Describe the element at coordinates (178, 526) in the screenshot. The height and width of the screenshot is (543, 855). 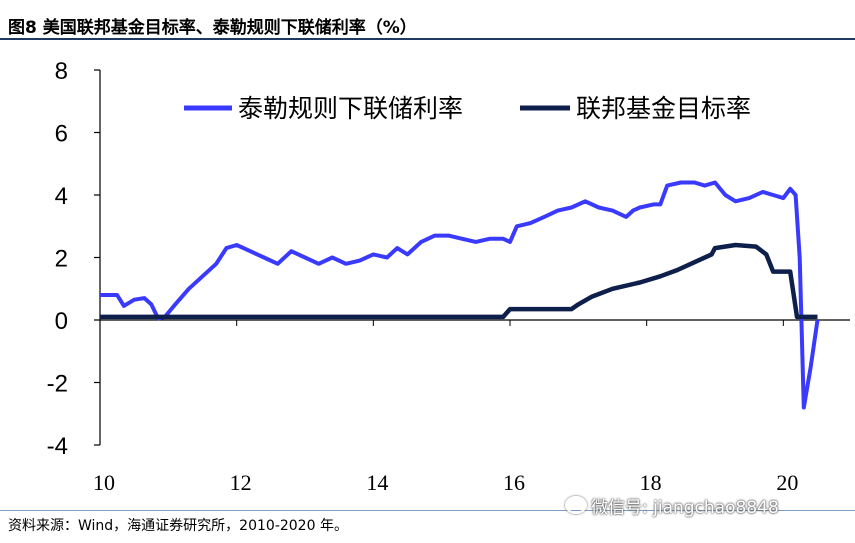
I see `source-note: 资料来源：Wind，海通证券研究所，2010-2020 年。` at that location.